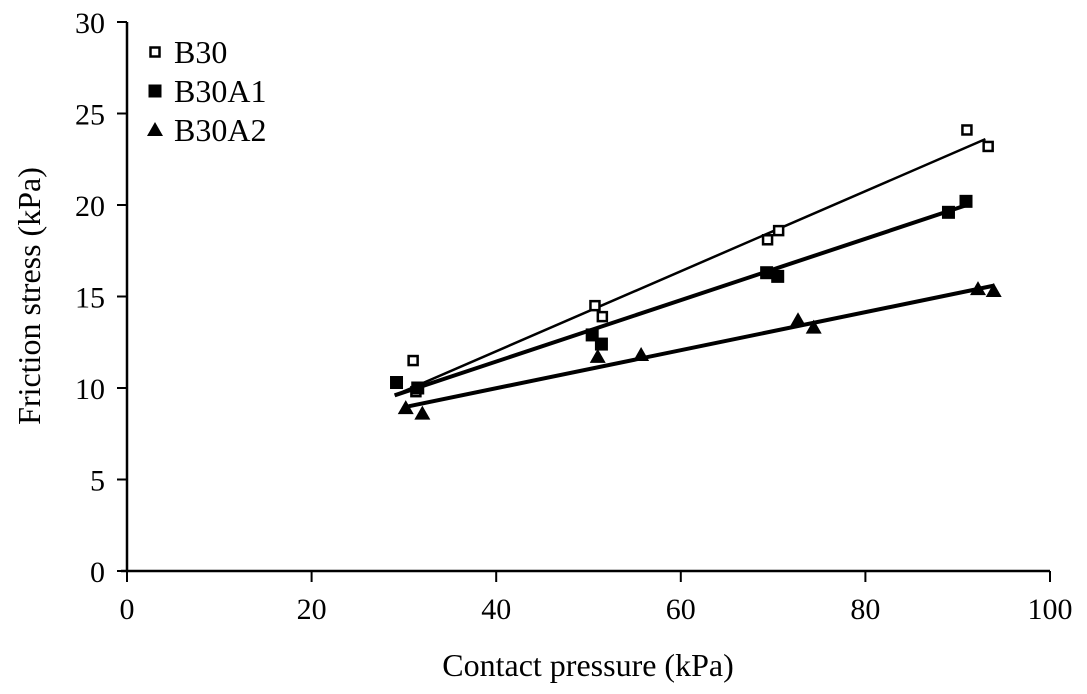  Describe the element at coordinates (200, 52) in the screenshot. I see `legend-label: B30` at that location.